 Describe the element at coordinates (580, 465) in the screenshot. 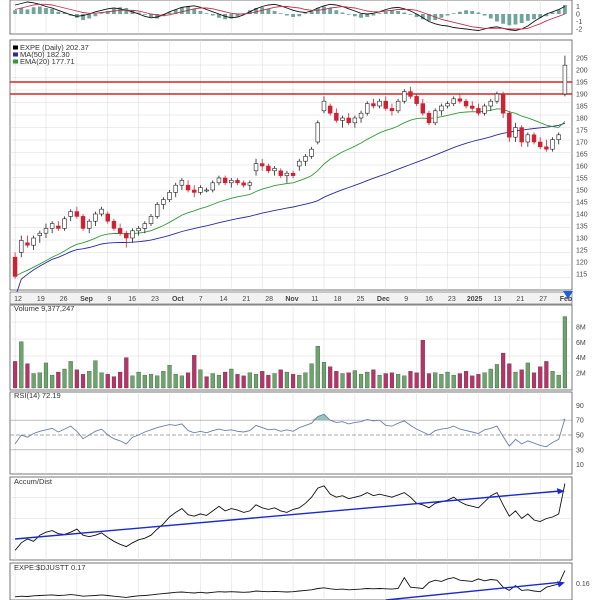

I see `rsi-axis-tick: 10` at that location.